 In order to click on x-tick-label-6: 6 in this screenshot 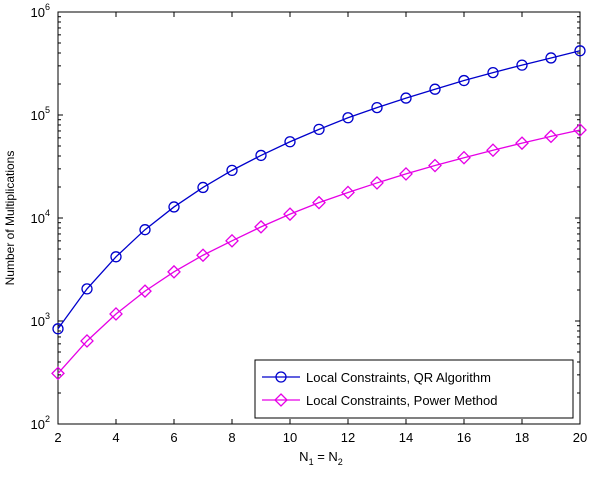, I will do `click(173, 437)`.